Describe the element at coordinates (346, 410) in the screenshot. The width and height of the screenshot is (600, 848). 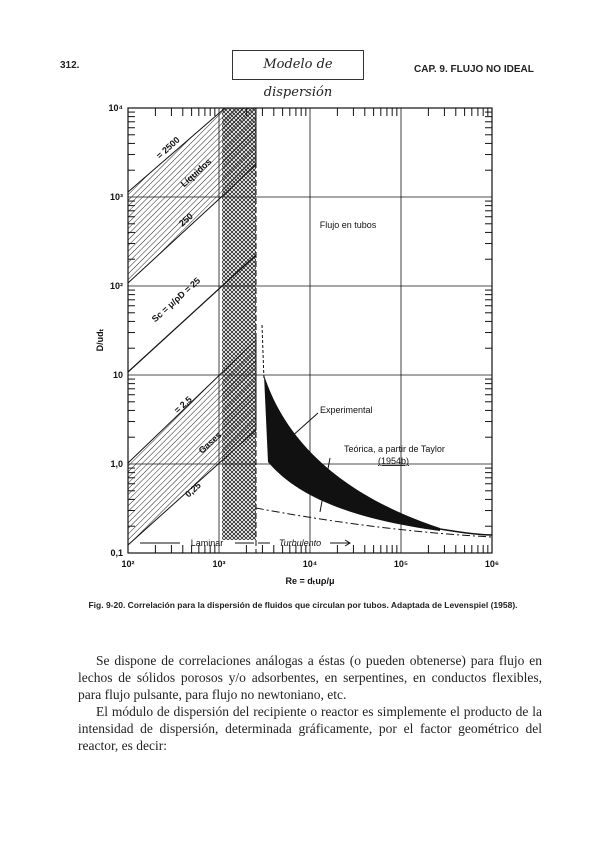
I see `annotation: Experimental` at that location.